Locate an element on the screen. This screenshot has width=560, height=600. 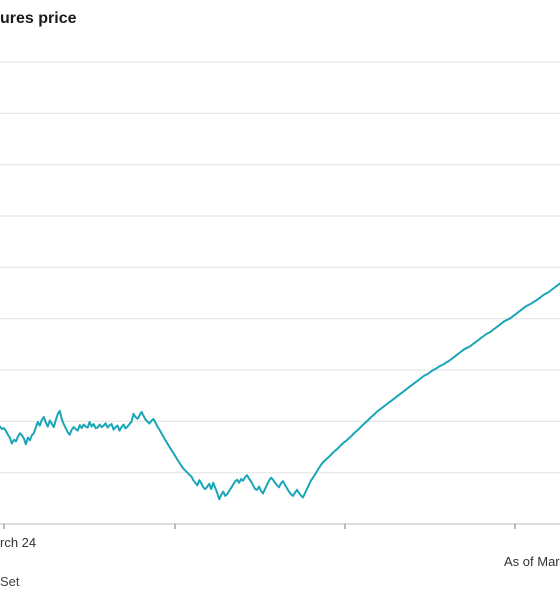
chart-title: ures price is located at coordinates (38, 18).